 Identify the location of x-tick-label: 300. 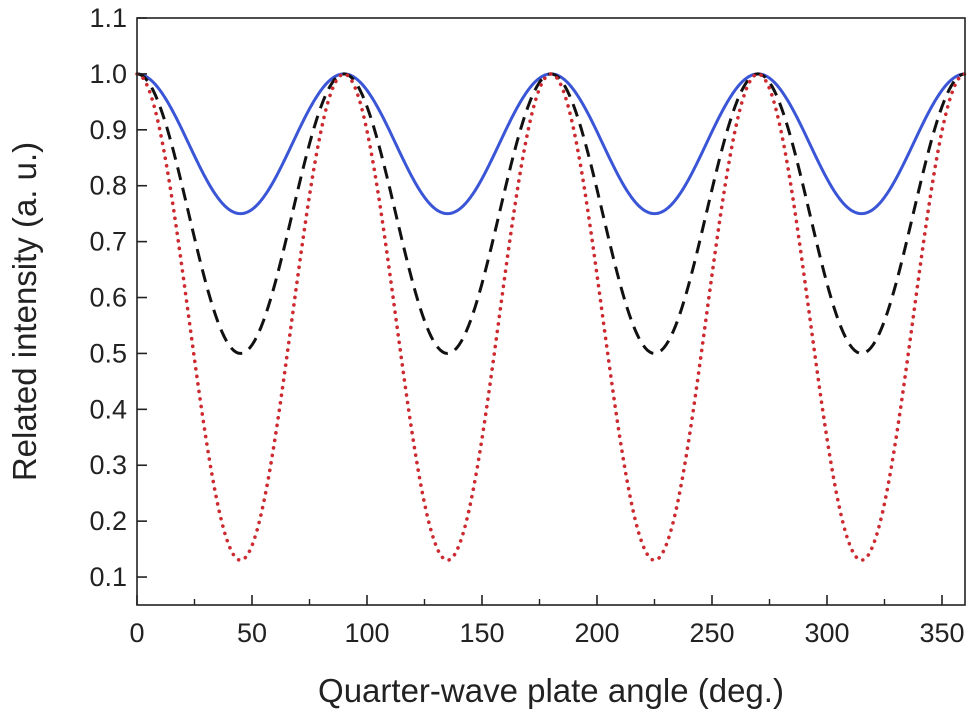
(826, 633).